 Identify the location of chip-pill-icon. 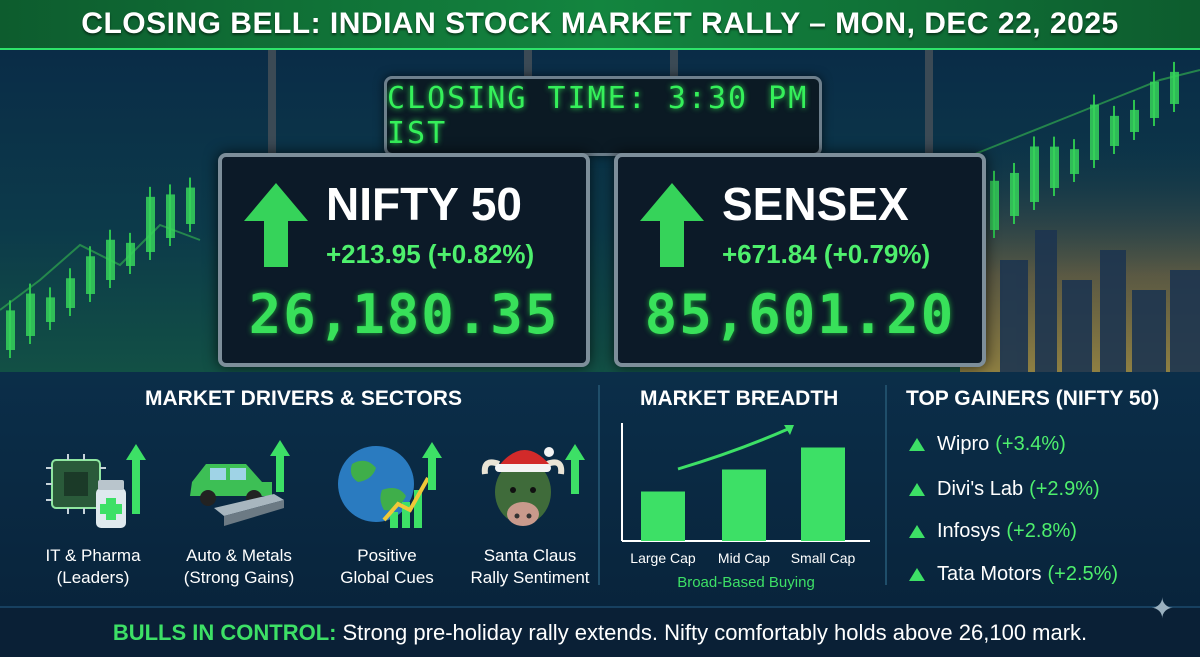
(96, 486).